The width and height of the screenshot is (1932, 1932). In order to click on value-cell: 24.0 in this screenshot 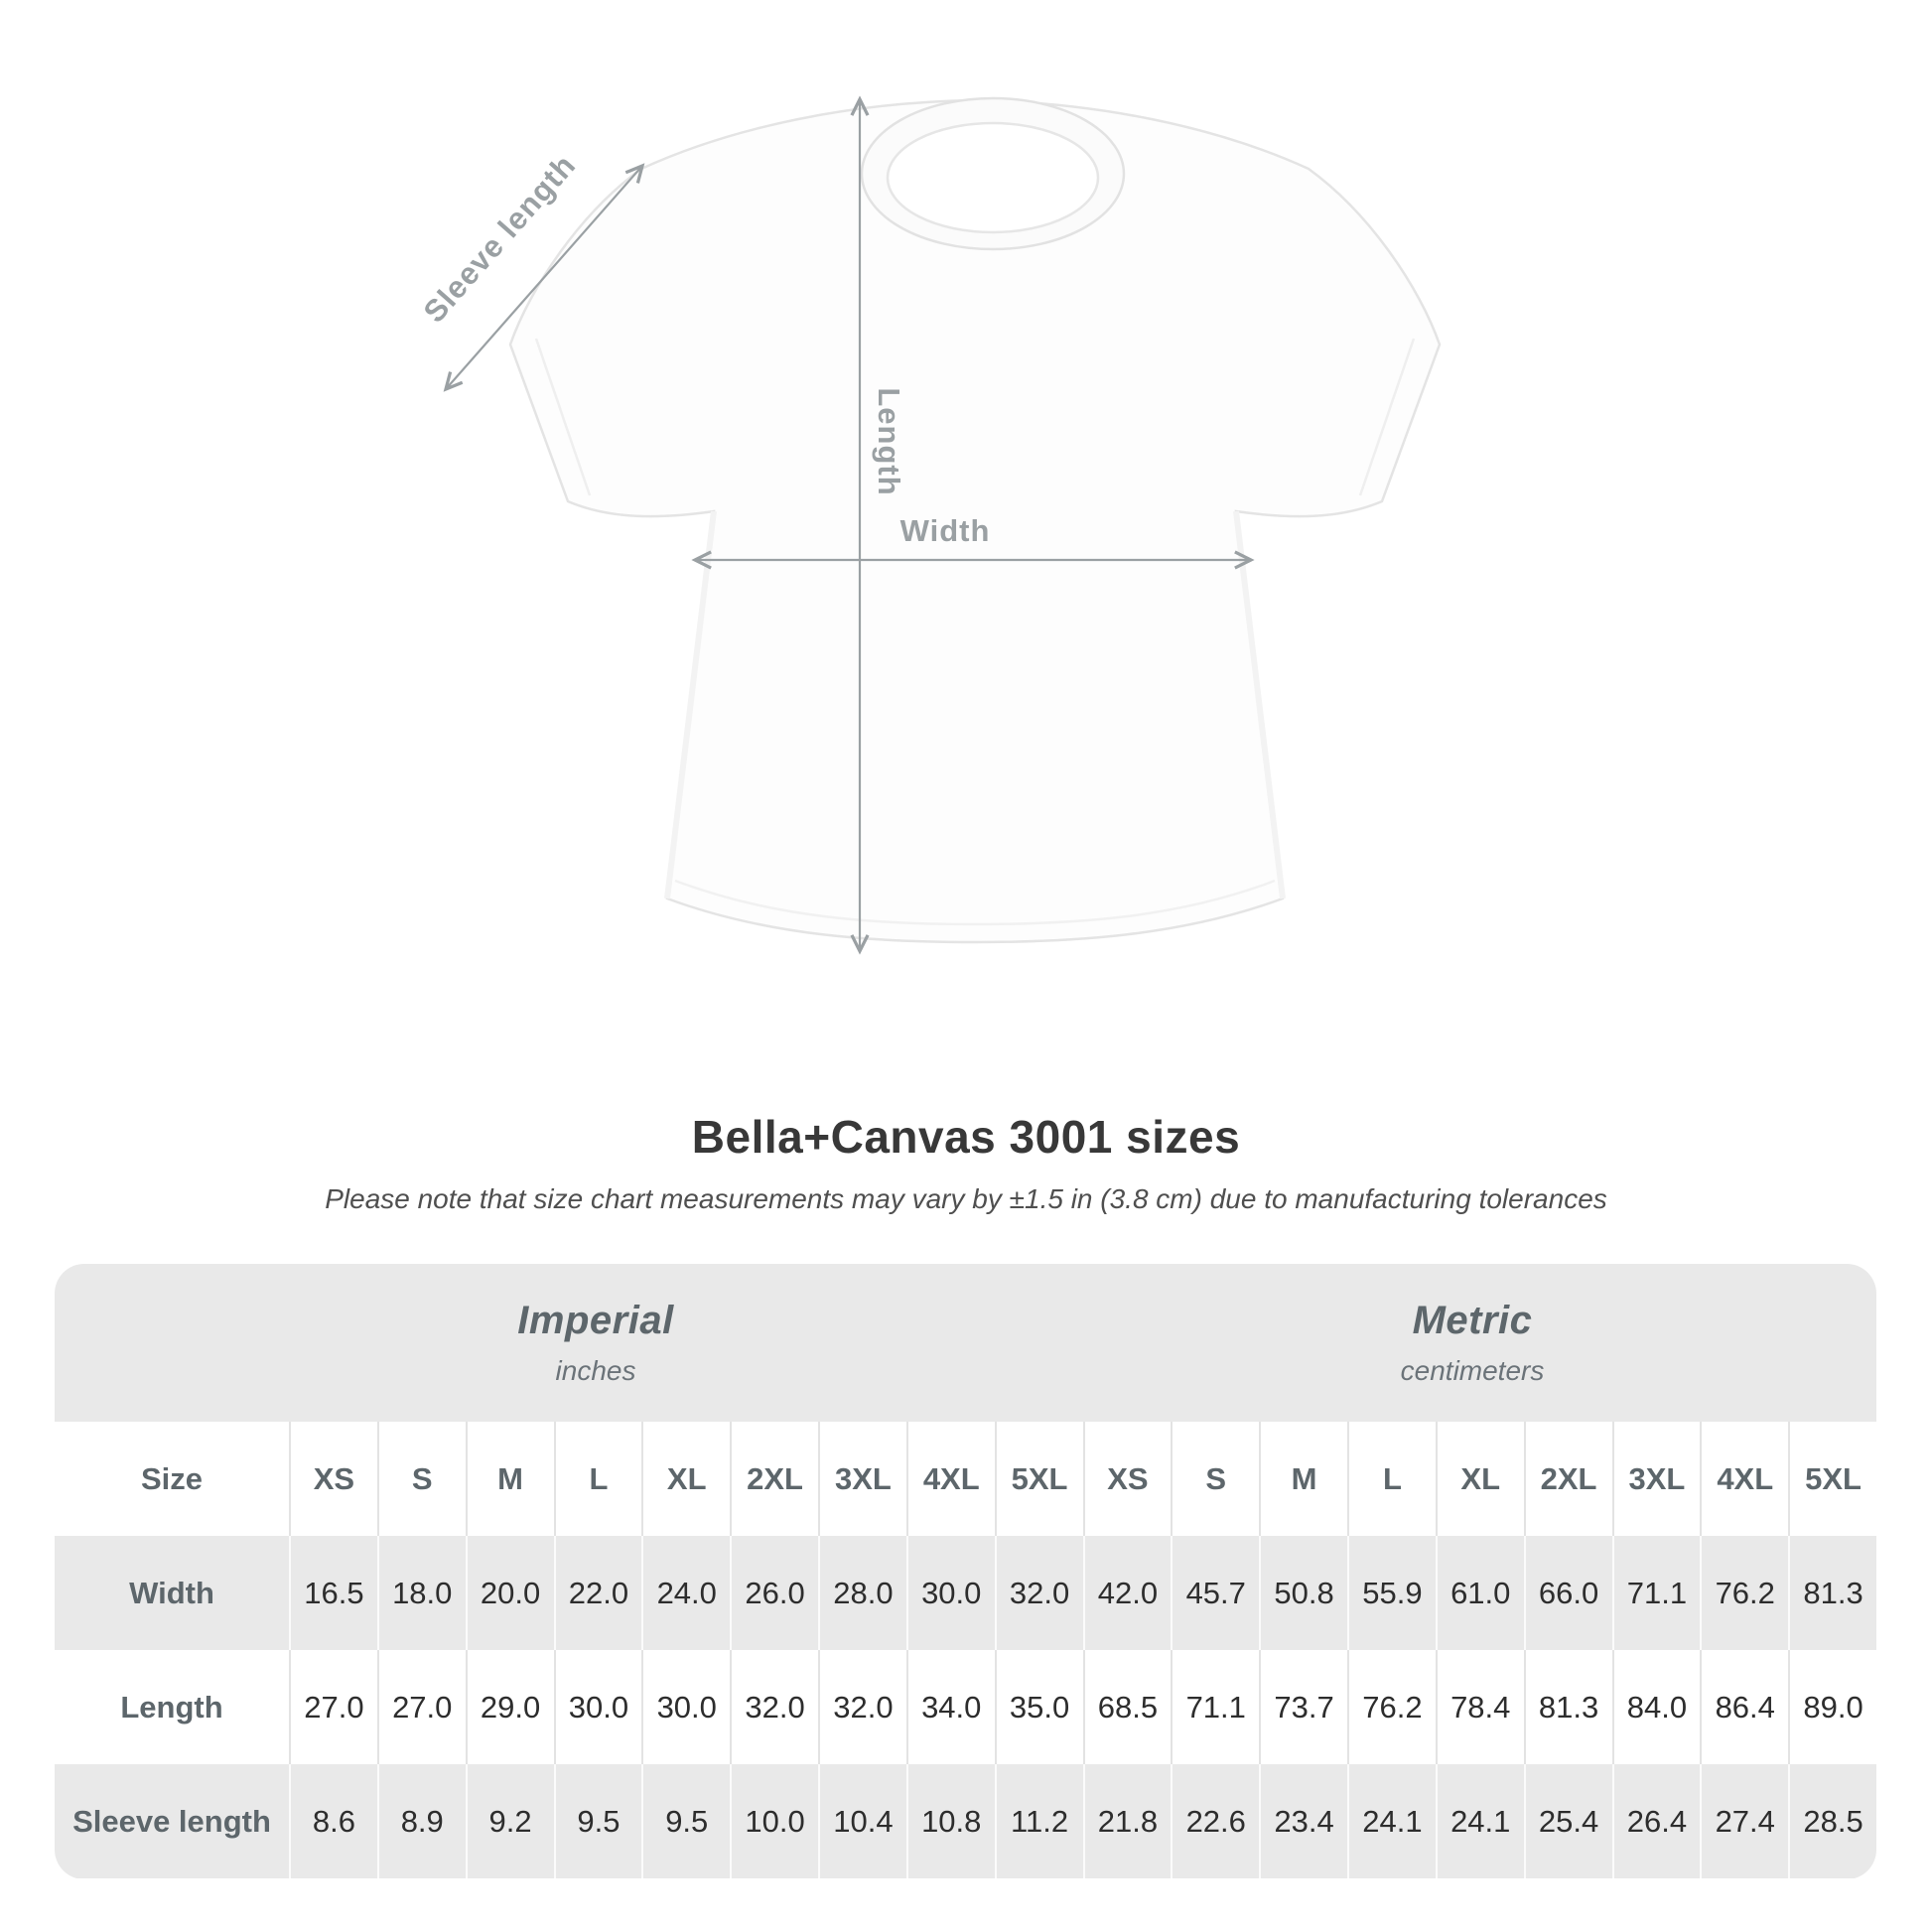, I will do `click(686, 1593)`.